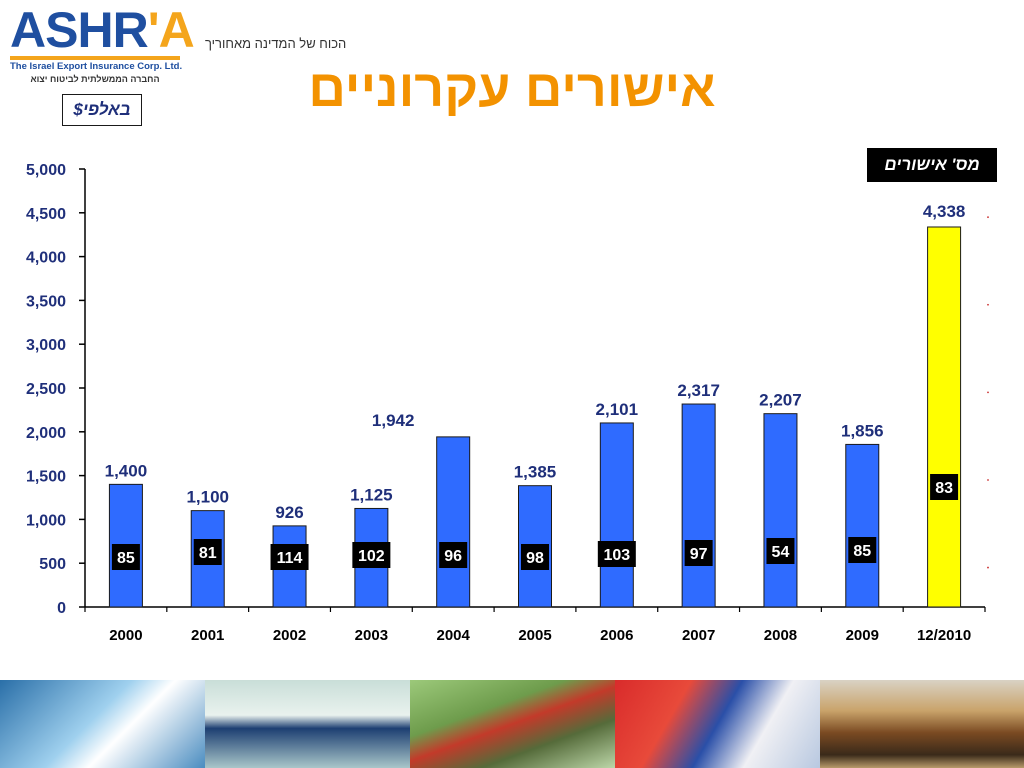 The width and height of the screenshot is (1024, 768). I want to click on y-tick-label: 5,000, so click(46, 170).